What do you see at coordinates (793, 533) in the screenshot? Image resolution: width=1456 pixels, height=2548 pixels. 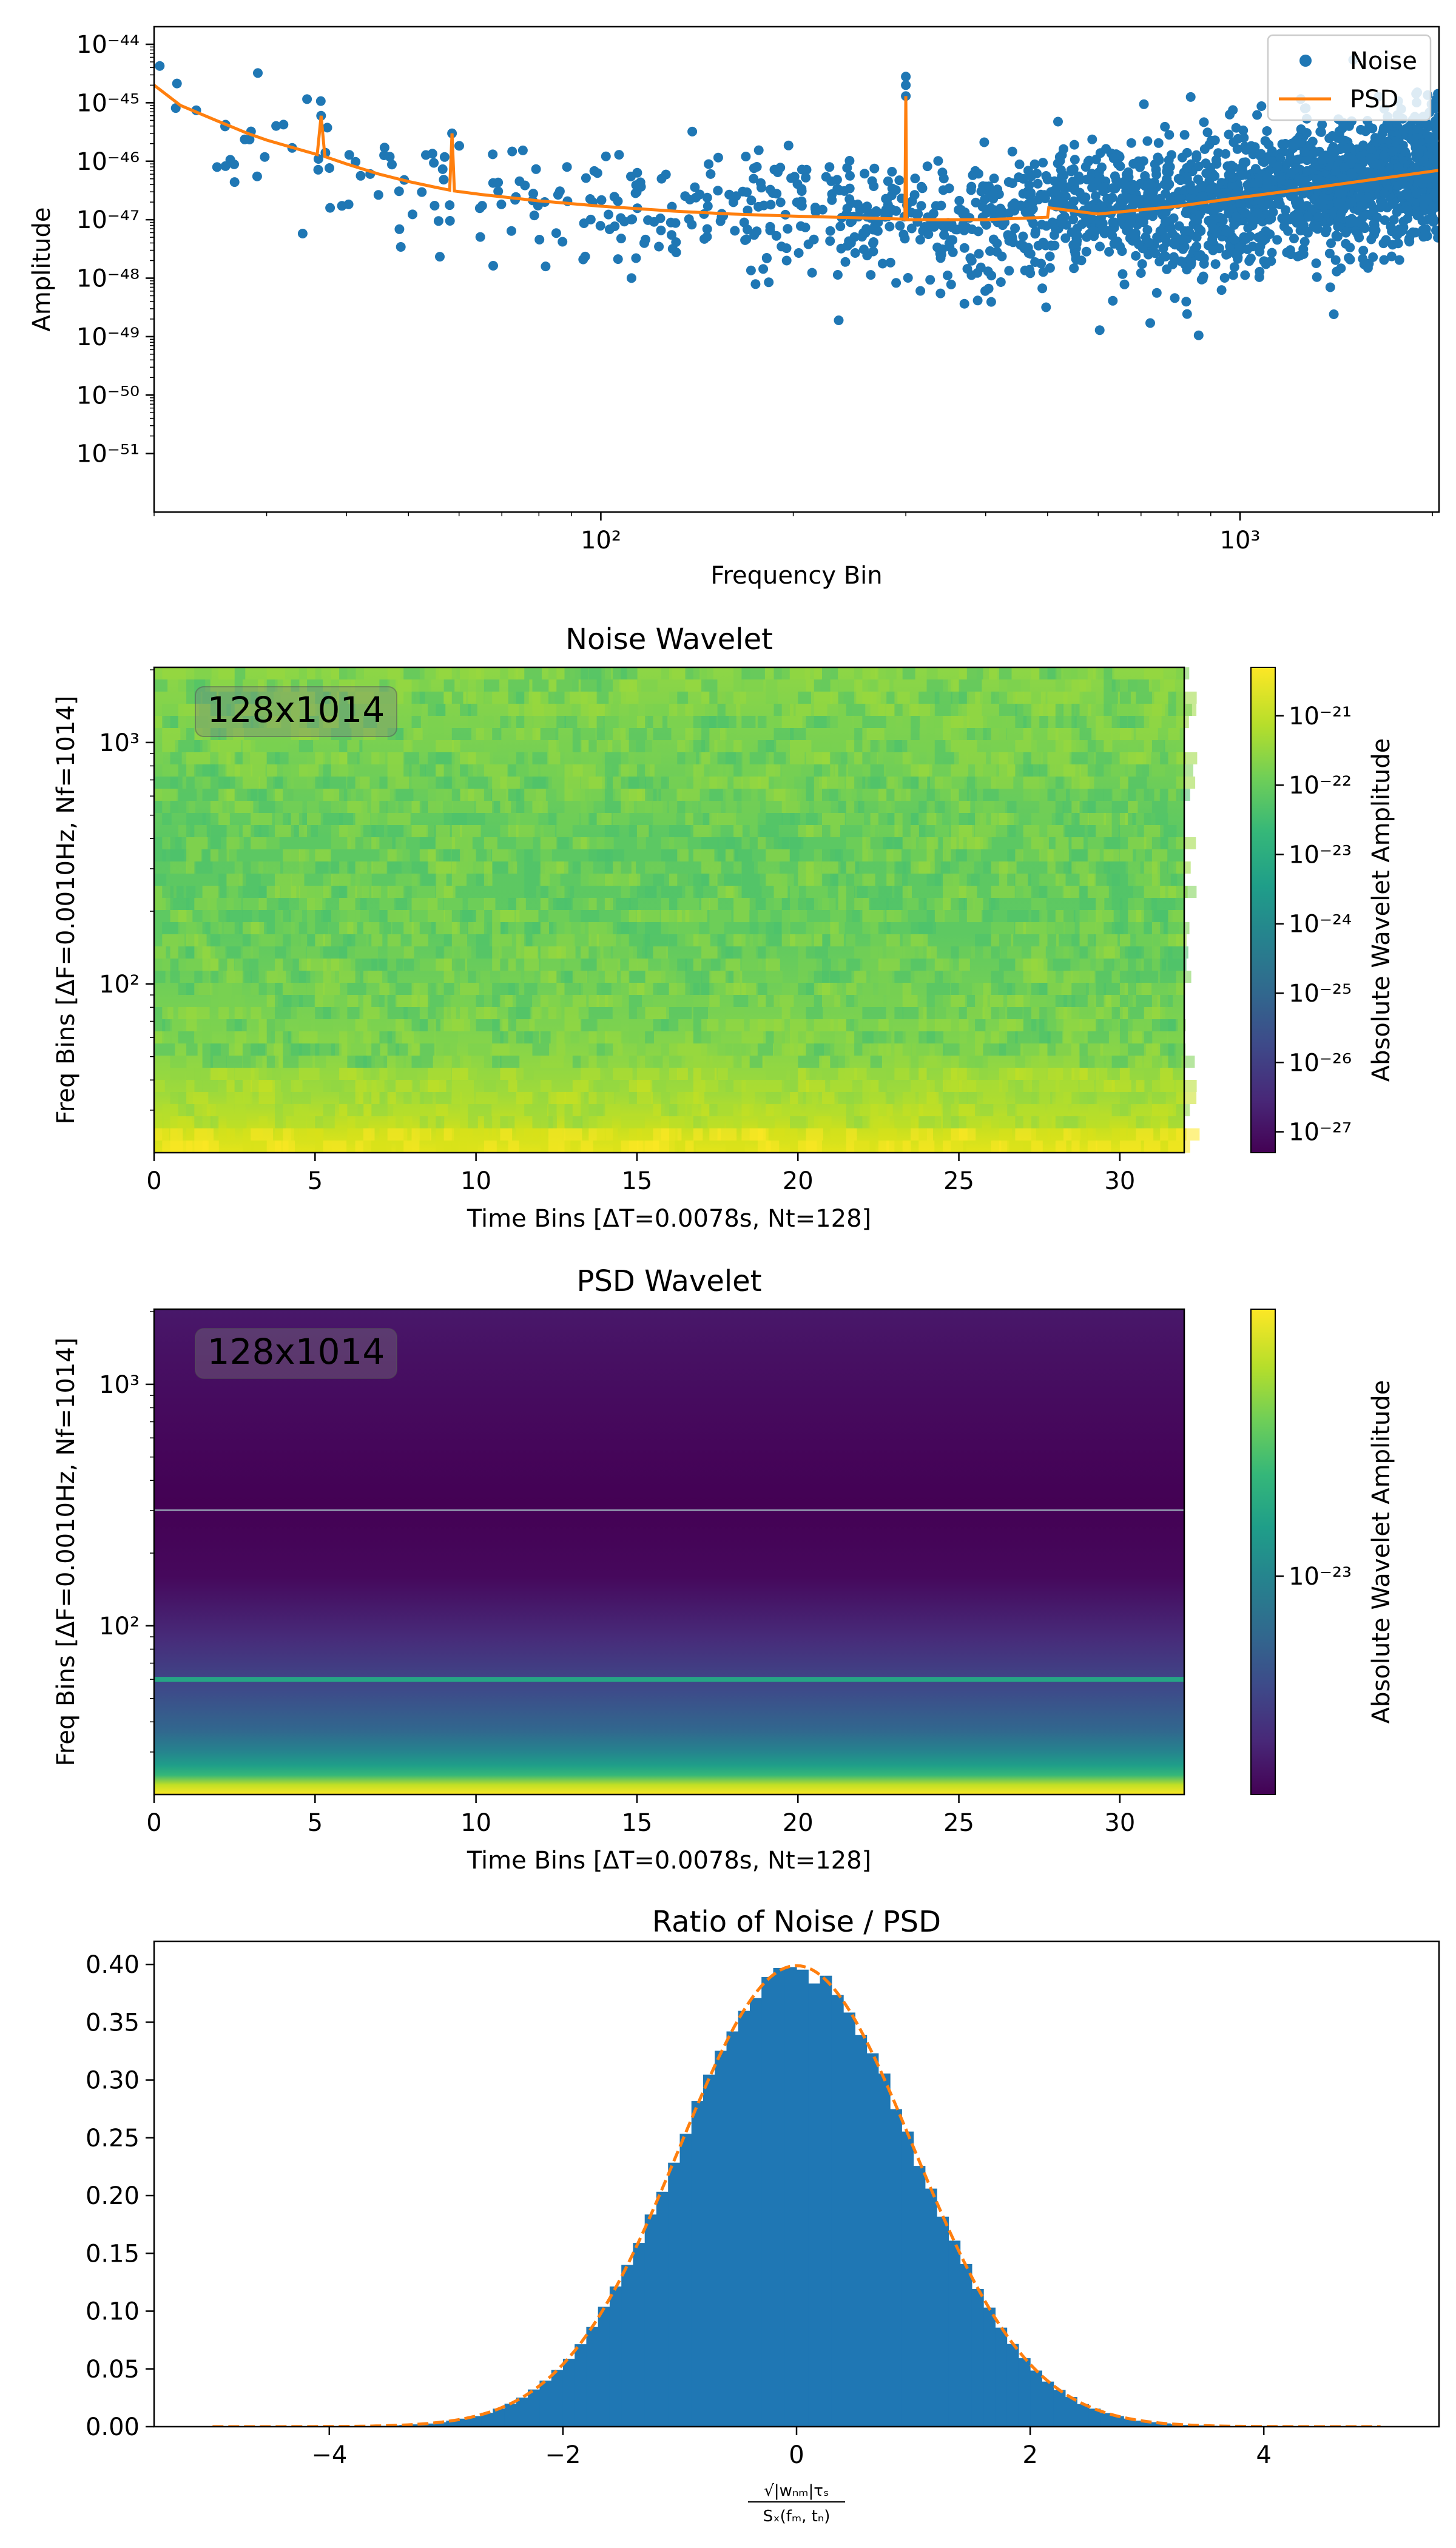 I see `x-axis-ticks: 10² 10³` at bounding box center [793, 533].